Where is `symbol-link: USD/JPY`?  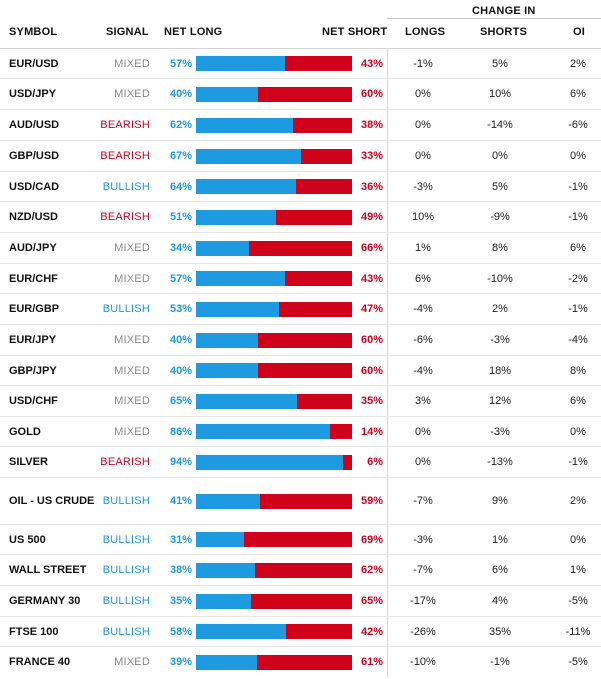 symbol-link: USD/JPY is located at coordinates (33, 94).